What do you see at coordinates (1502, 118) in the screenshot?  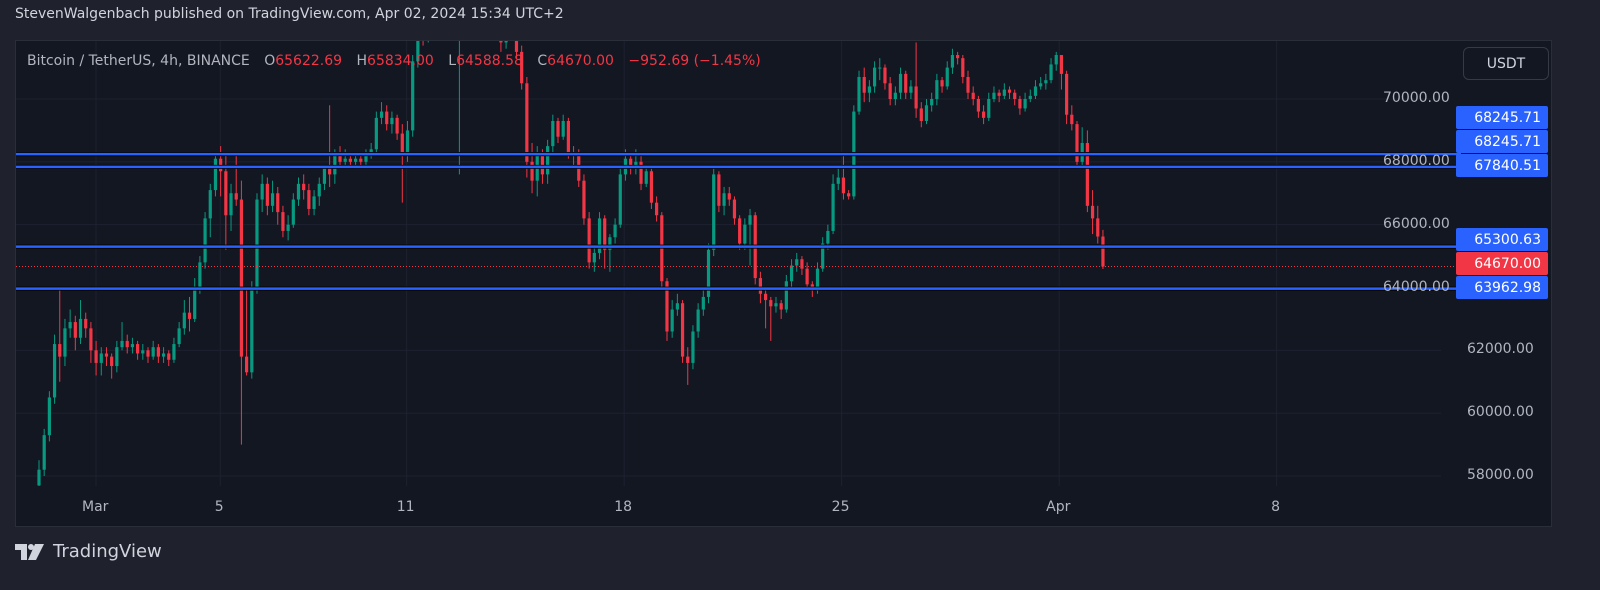 I see `level-price-label: 68245.71` at bounding box center [1502, 118].